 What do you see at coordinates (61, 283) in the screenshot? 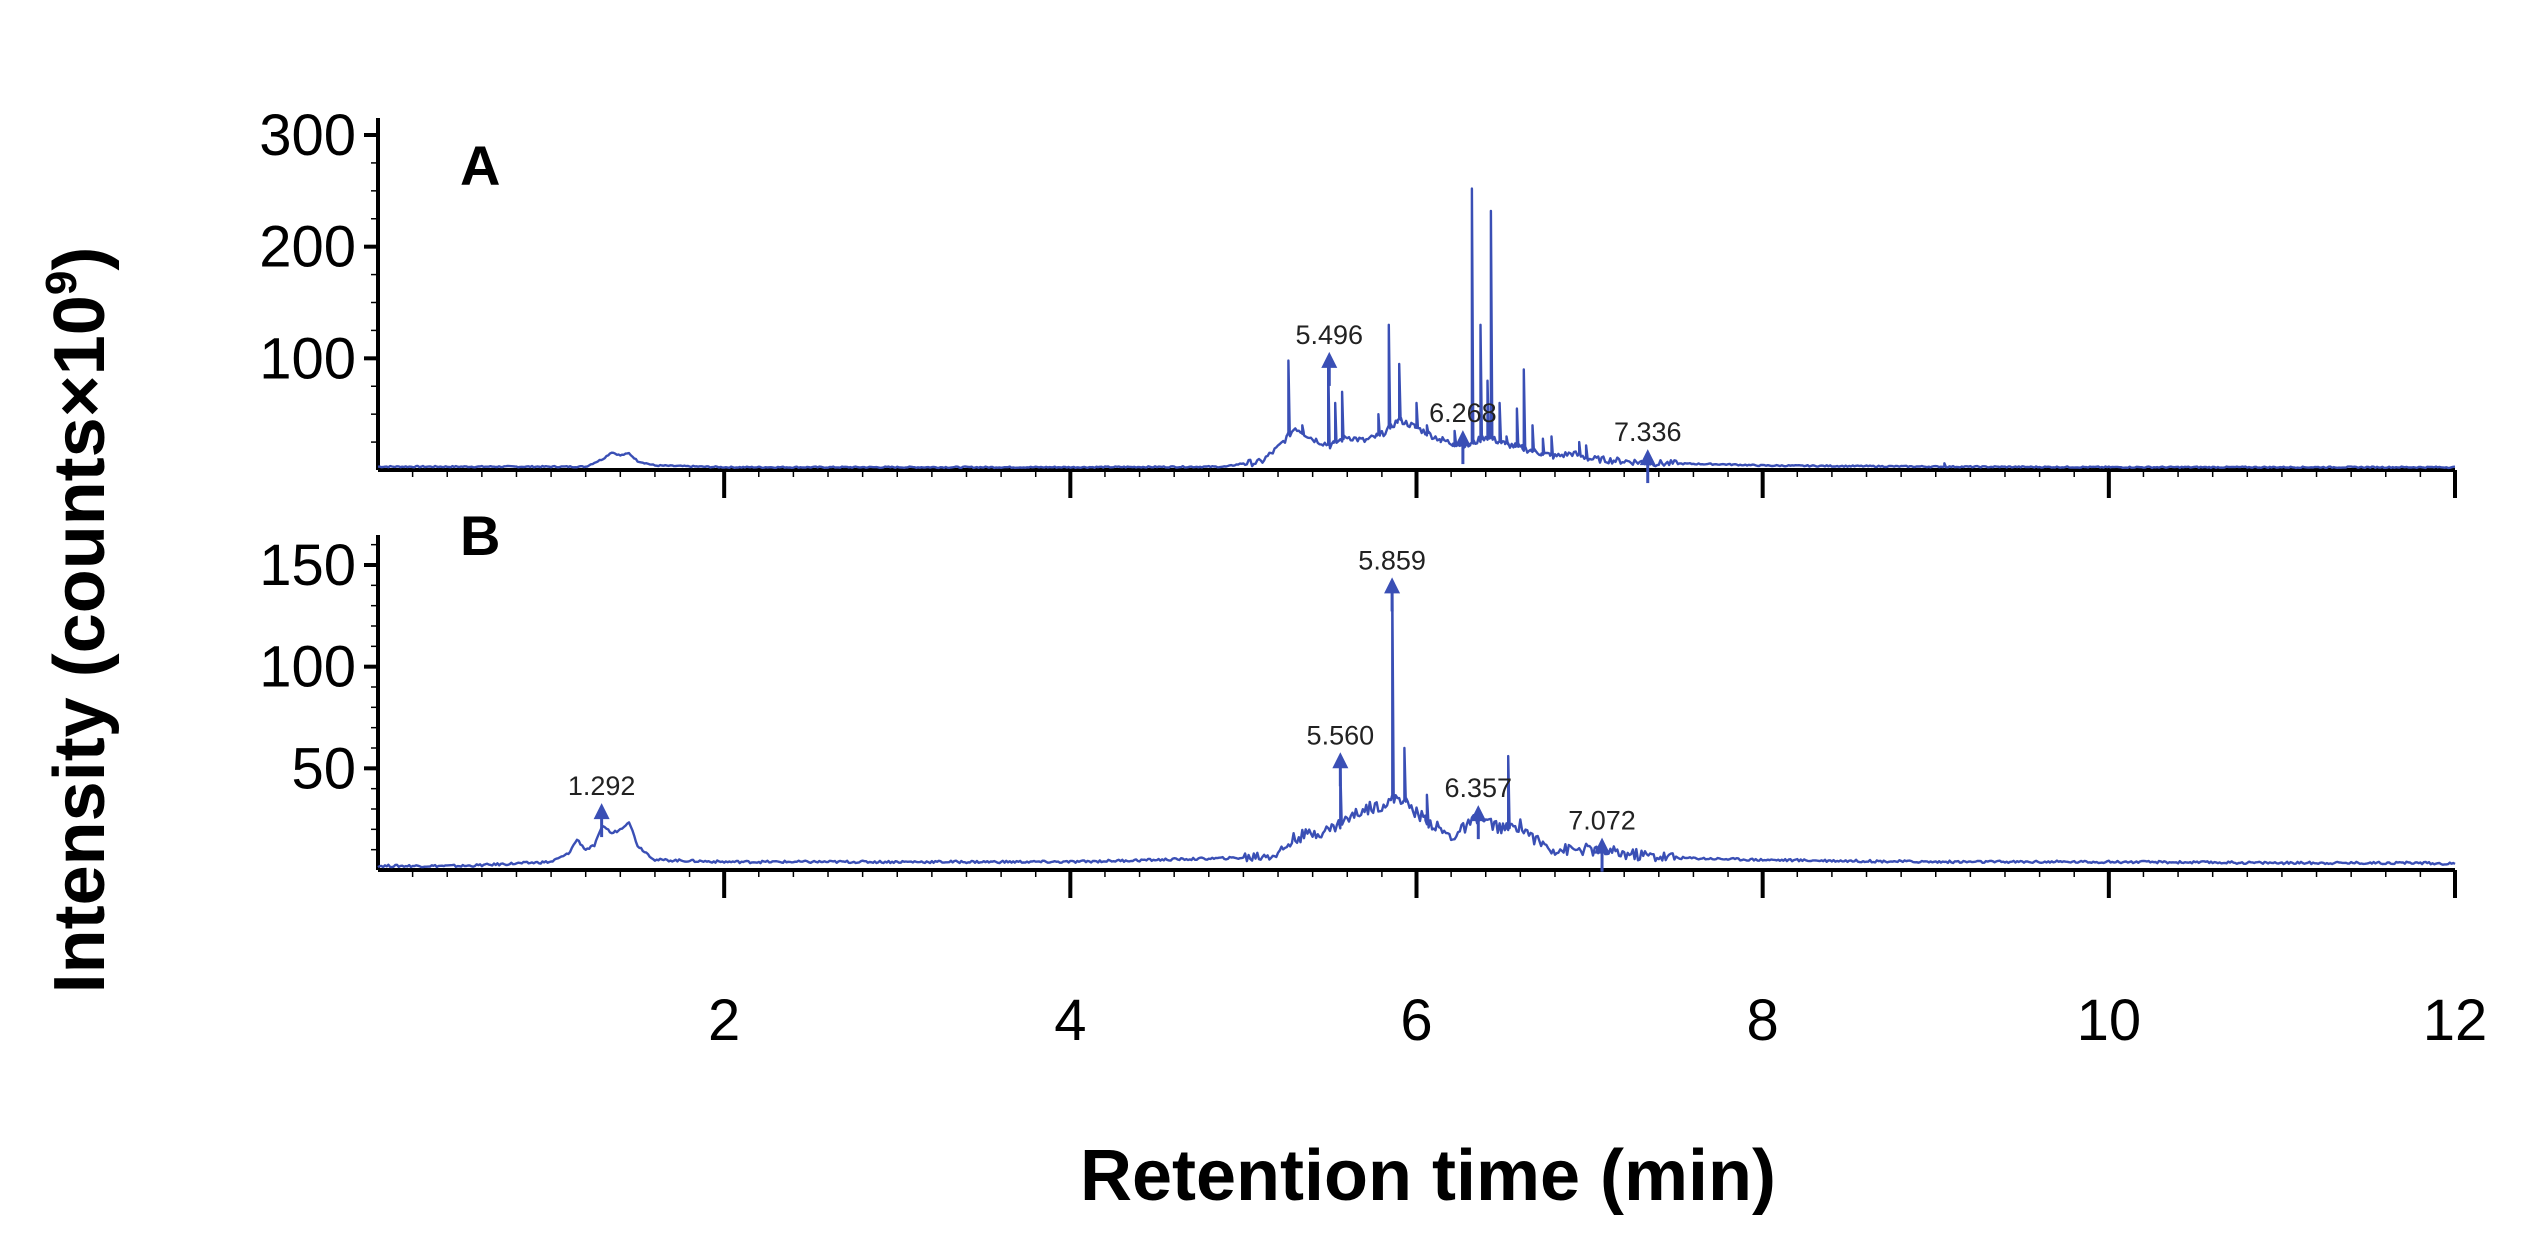
I see `y-axis-title-exponent: 9` at bounding box center [61, 283].